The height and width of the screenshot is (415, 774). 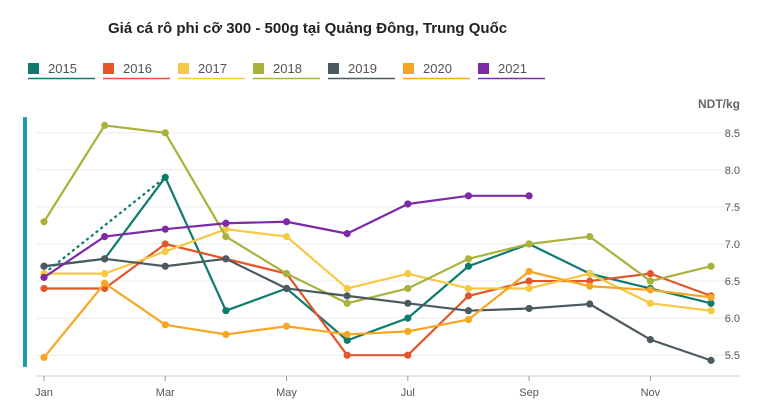 What do you see at coordinates (732, 134) in the screenshot?
I see `y-tick-label: 8.5` at bounding box center [732, 134].